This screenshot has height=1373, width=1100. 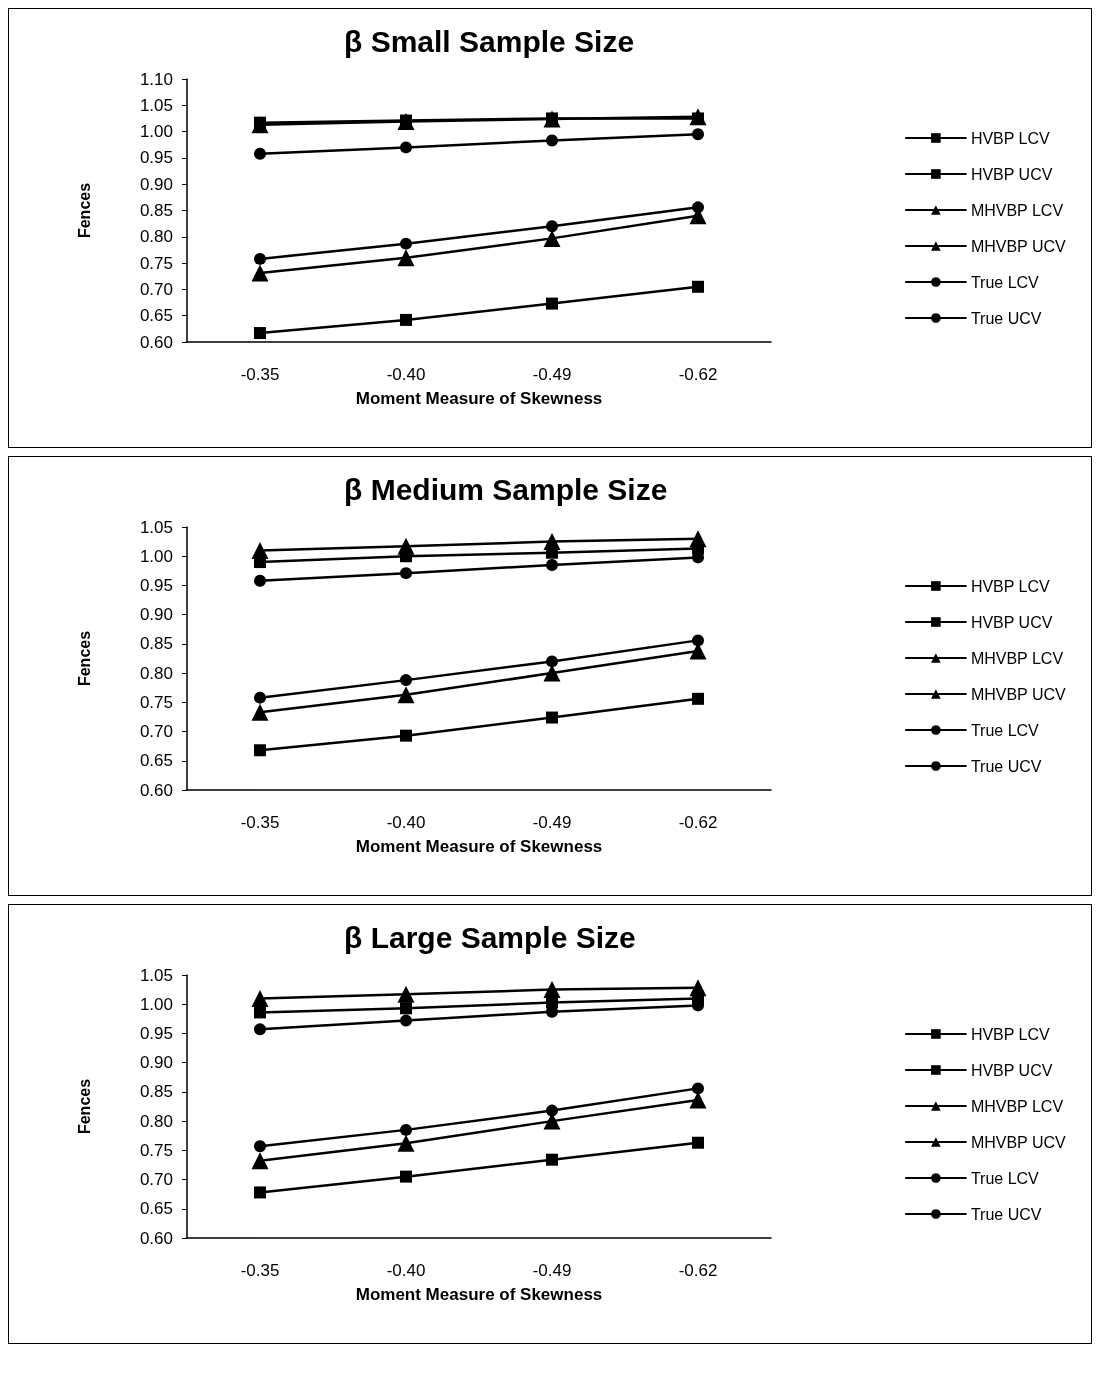 I want to click on chart-title: β Large Sample Size, so click(x=490, y=937).